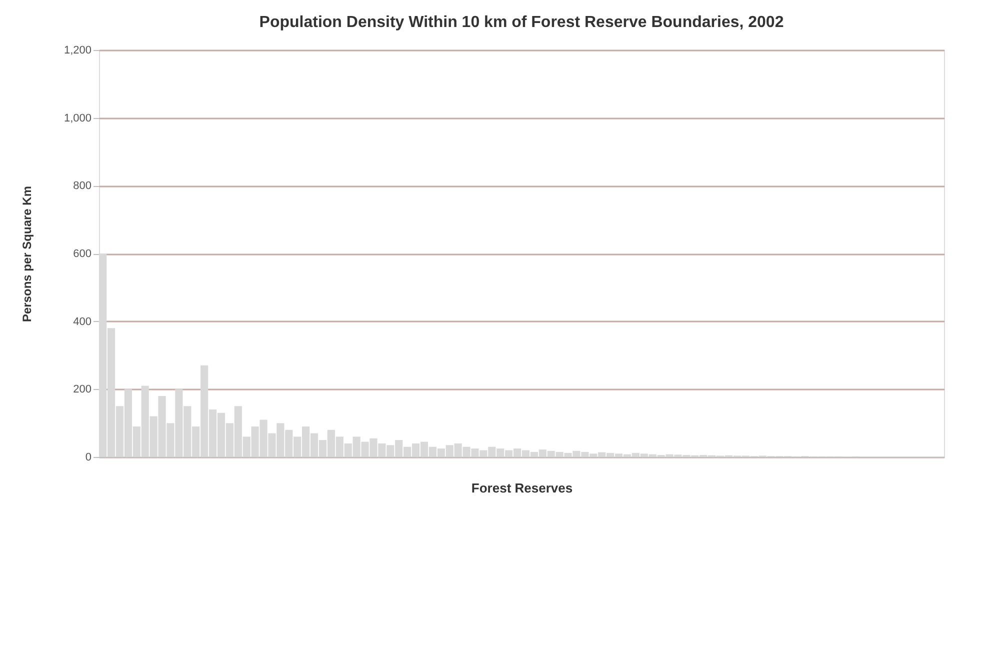 The image size is (994, 655). I want to click on y-tick-label: 600, so click(82, 254).